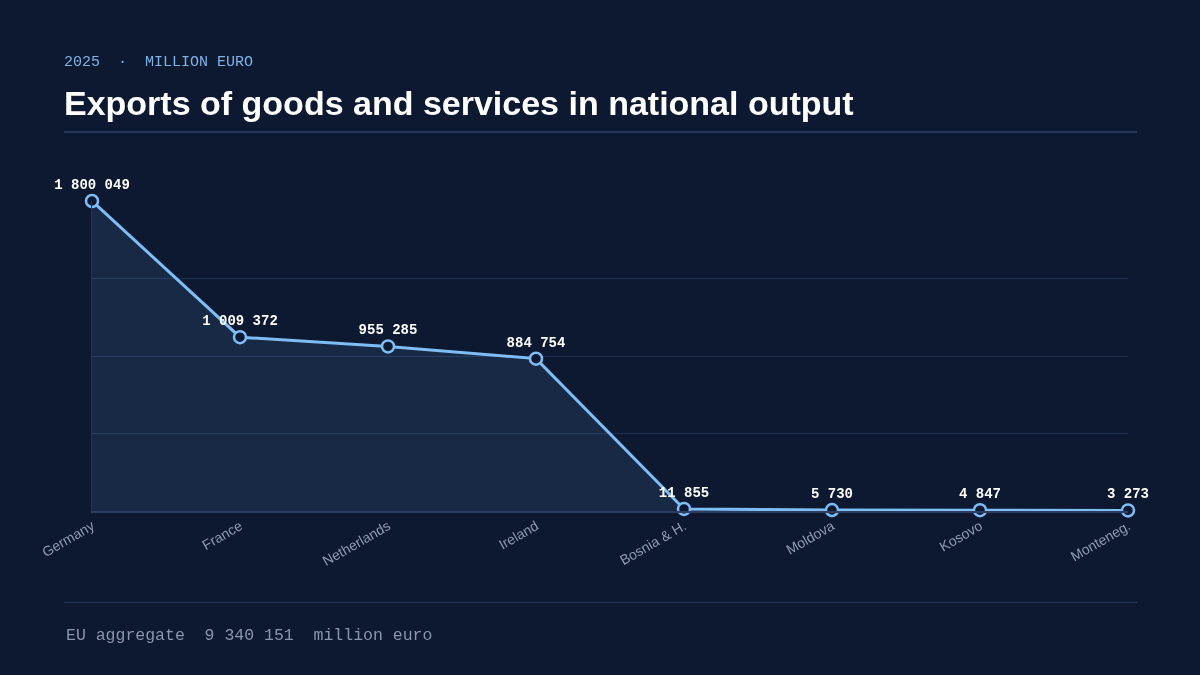 The width and height of the screenshot is (1200, 675). Describe the element at coordinates (536, 342) in the screenshot. I see `data-label: 884 754` at that location.